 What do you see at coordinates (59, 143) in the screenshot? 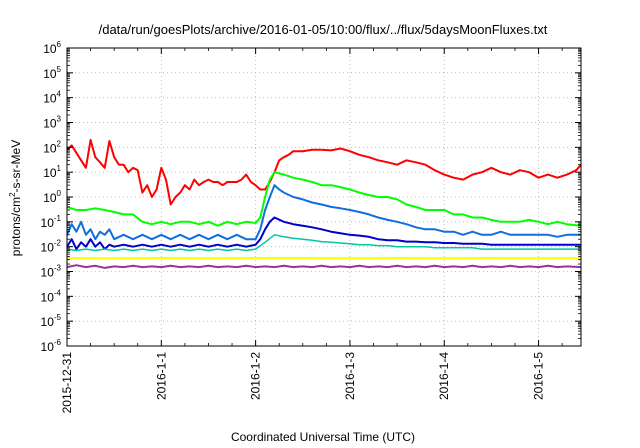
I see `y-tick-exponent: 2` at bounding box center [59, 143].